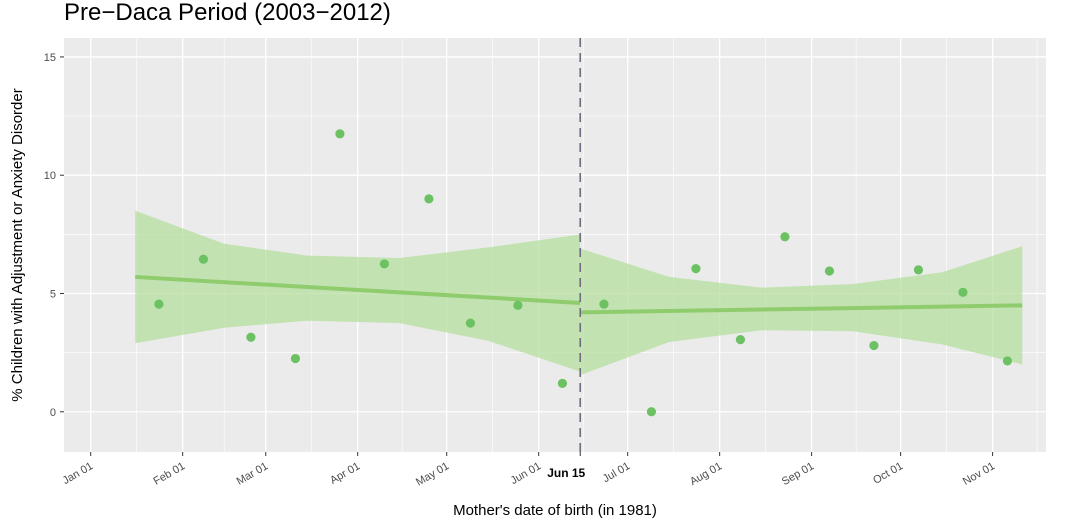 This screenshot has height=520, width=1087. I want to click on x-tick-label: Feb 01, so click(170, 474).